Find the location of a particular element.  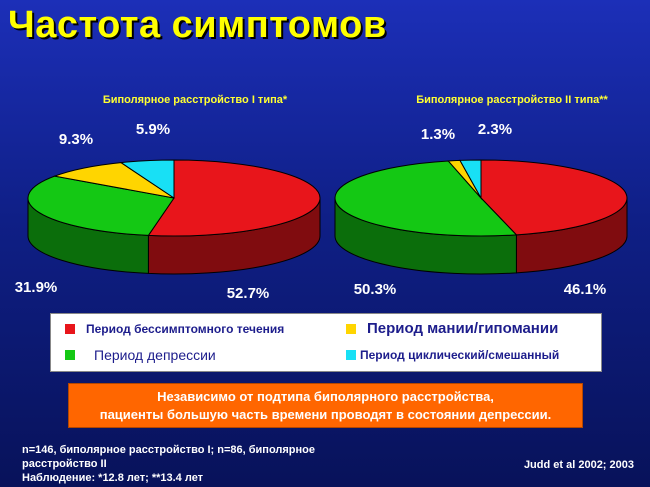

legend-label: Период циклический/смешанный is located at coordinates (460, 355).